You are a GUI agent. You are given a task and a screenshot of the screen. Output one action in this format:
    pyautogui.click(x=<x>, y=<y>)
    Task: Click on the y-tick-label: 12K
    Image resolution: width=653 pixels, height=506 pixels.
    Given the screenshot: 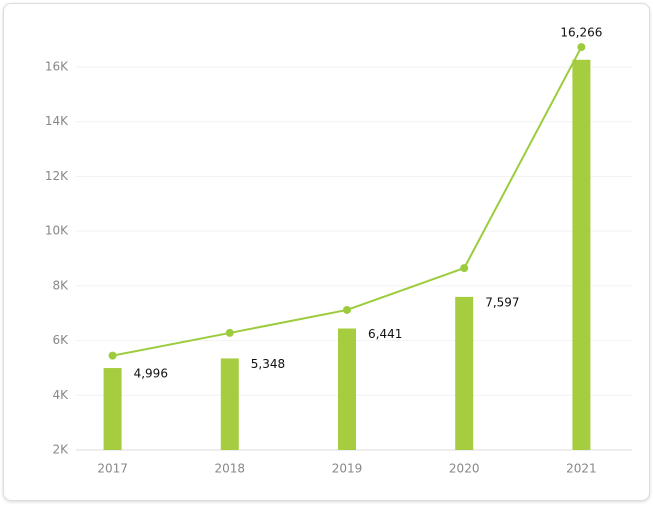 What is the action you would take?
    pyautogui.click(x=57, y=176)
    